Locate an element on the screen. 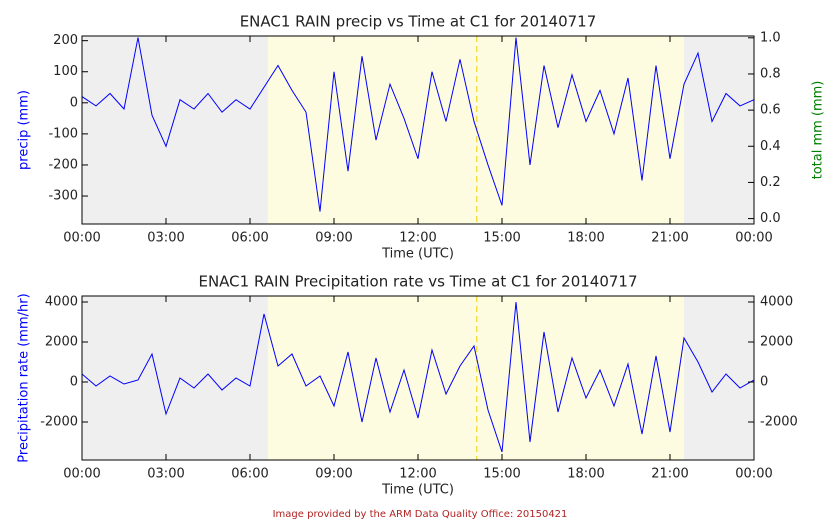 This screenshot has width=840, height=524. y-tick-label: -2000 is located at coordinates (59, 422).